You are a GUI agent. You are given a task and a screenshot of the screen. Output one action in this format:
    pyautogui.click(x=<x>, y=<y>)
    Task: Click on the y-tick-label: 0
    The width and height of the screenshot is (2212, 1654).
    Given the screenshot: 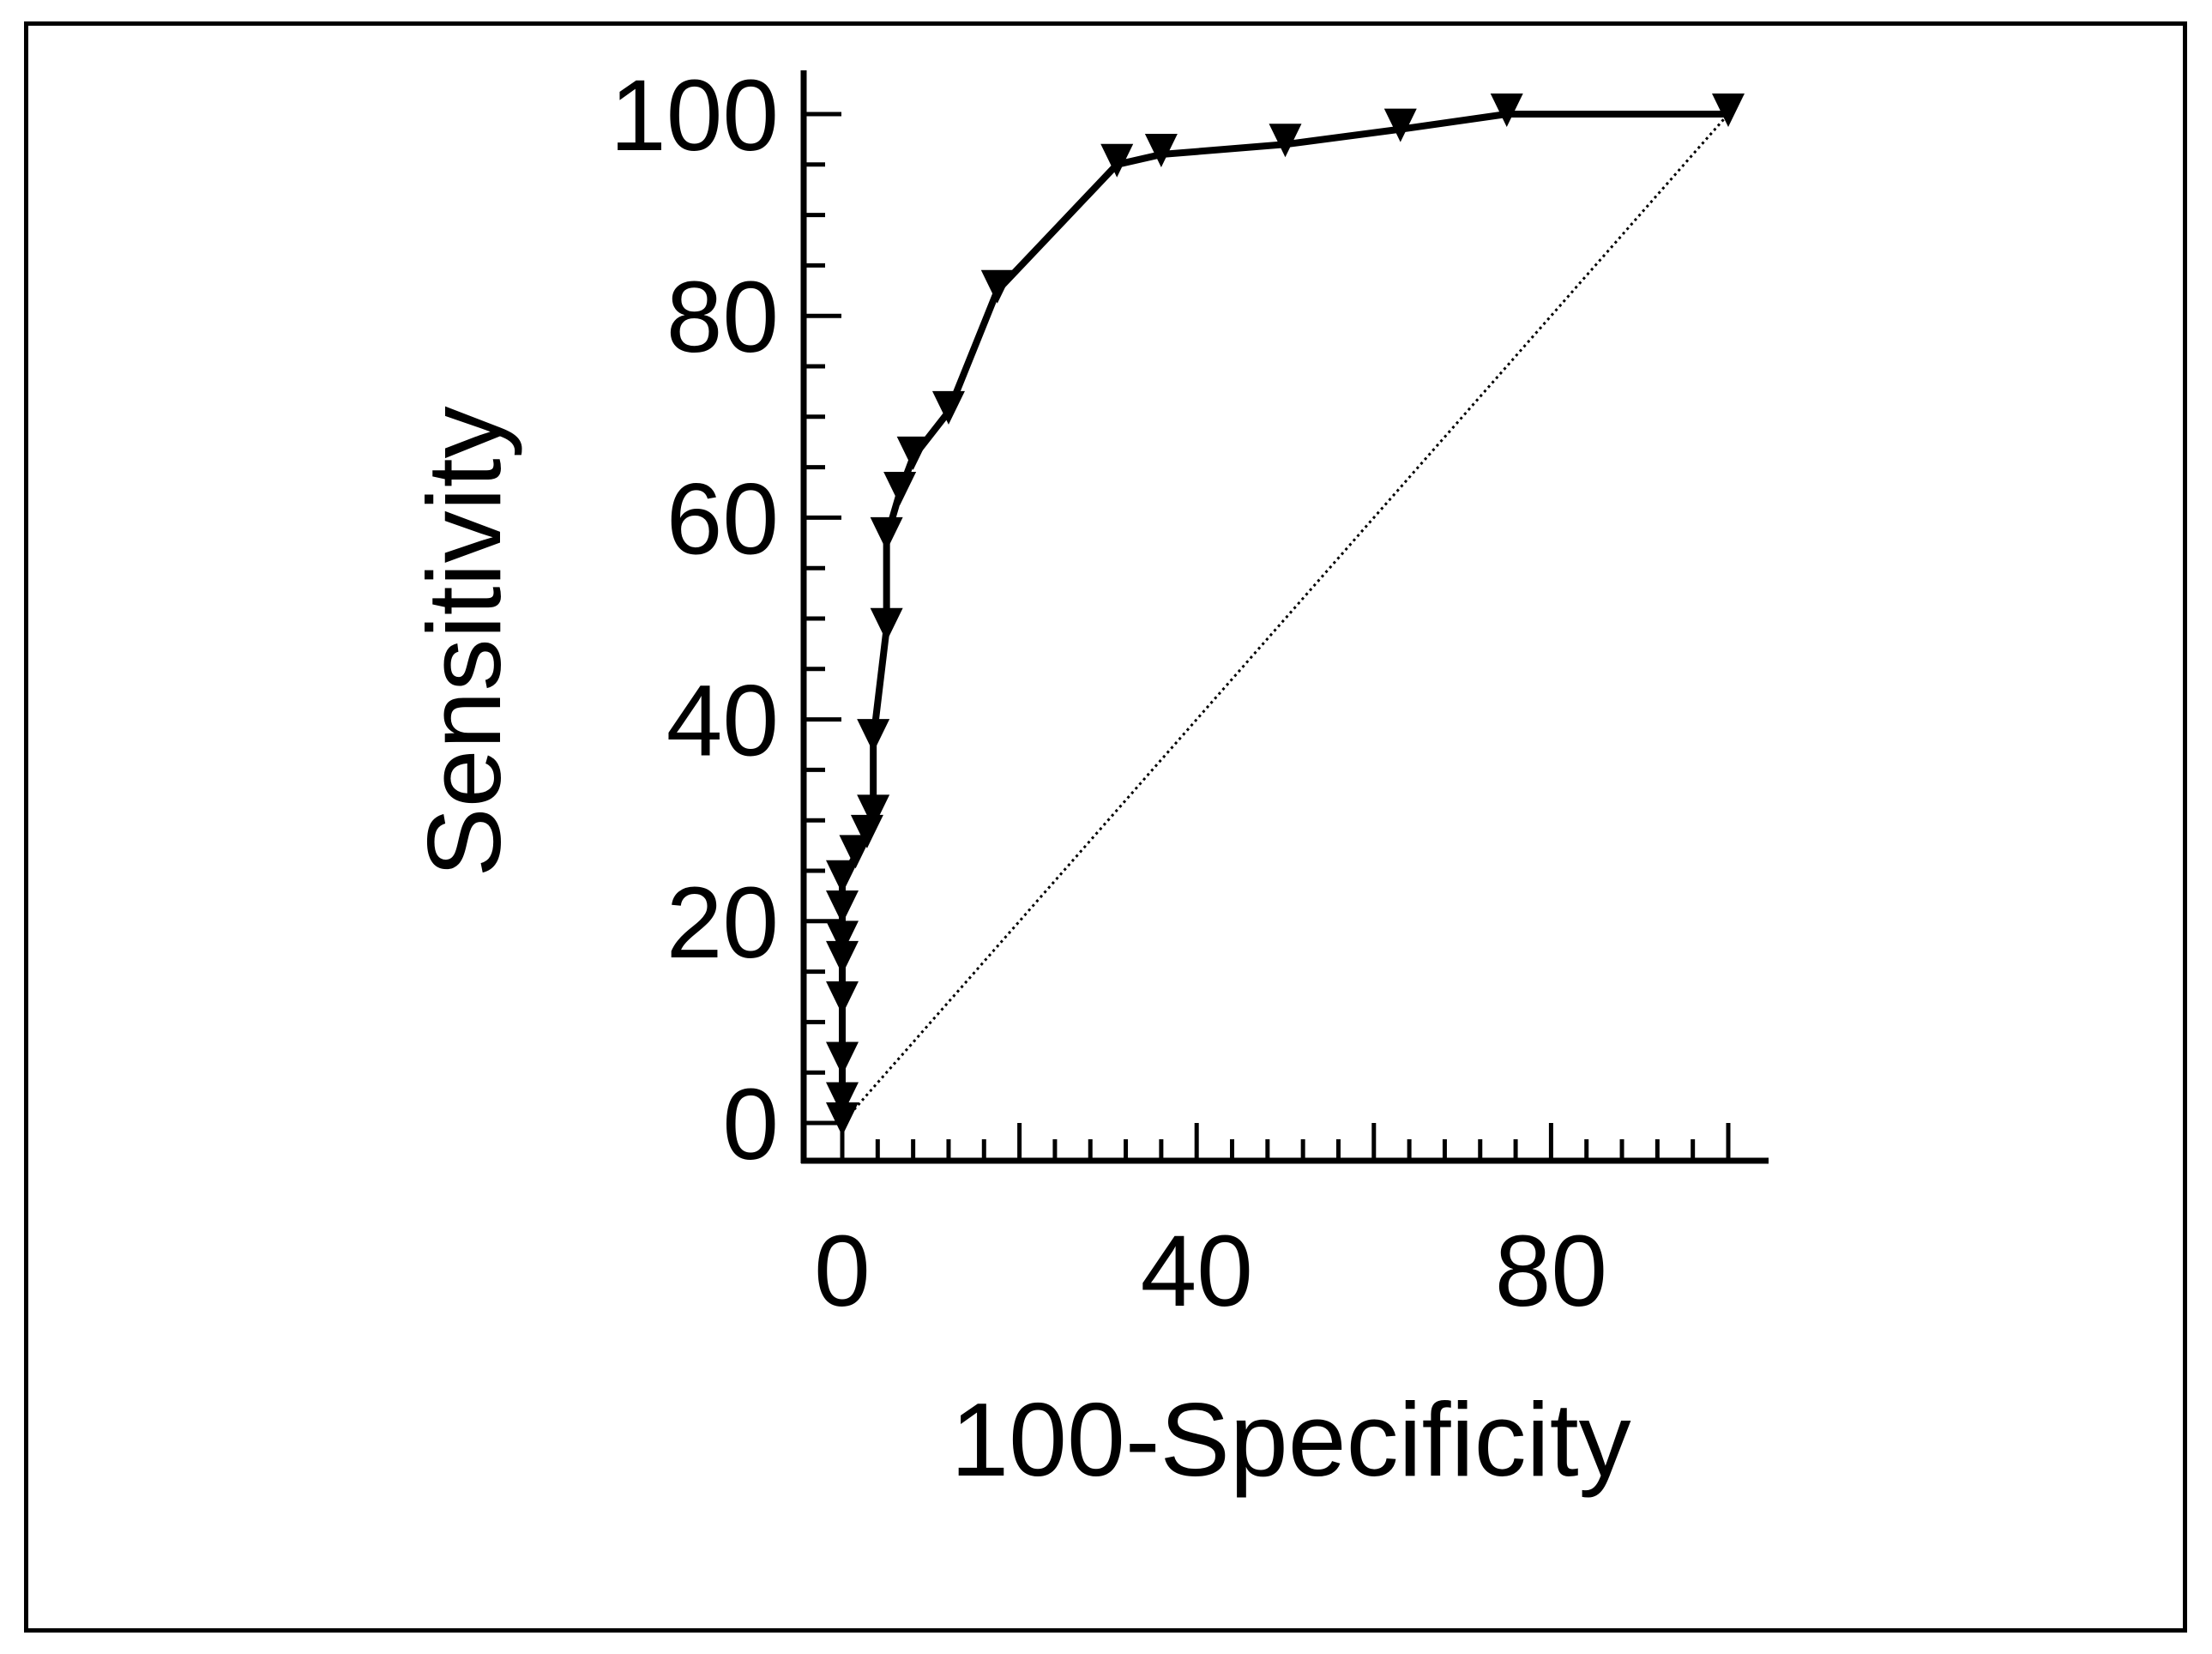 What is the action you would take?
    pyautogui.click(x=750, y=1124)
    